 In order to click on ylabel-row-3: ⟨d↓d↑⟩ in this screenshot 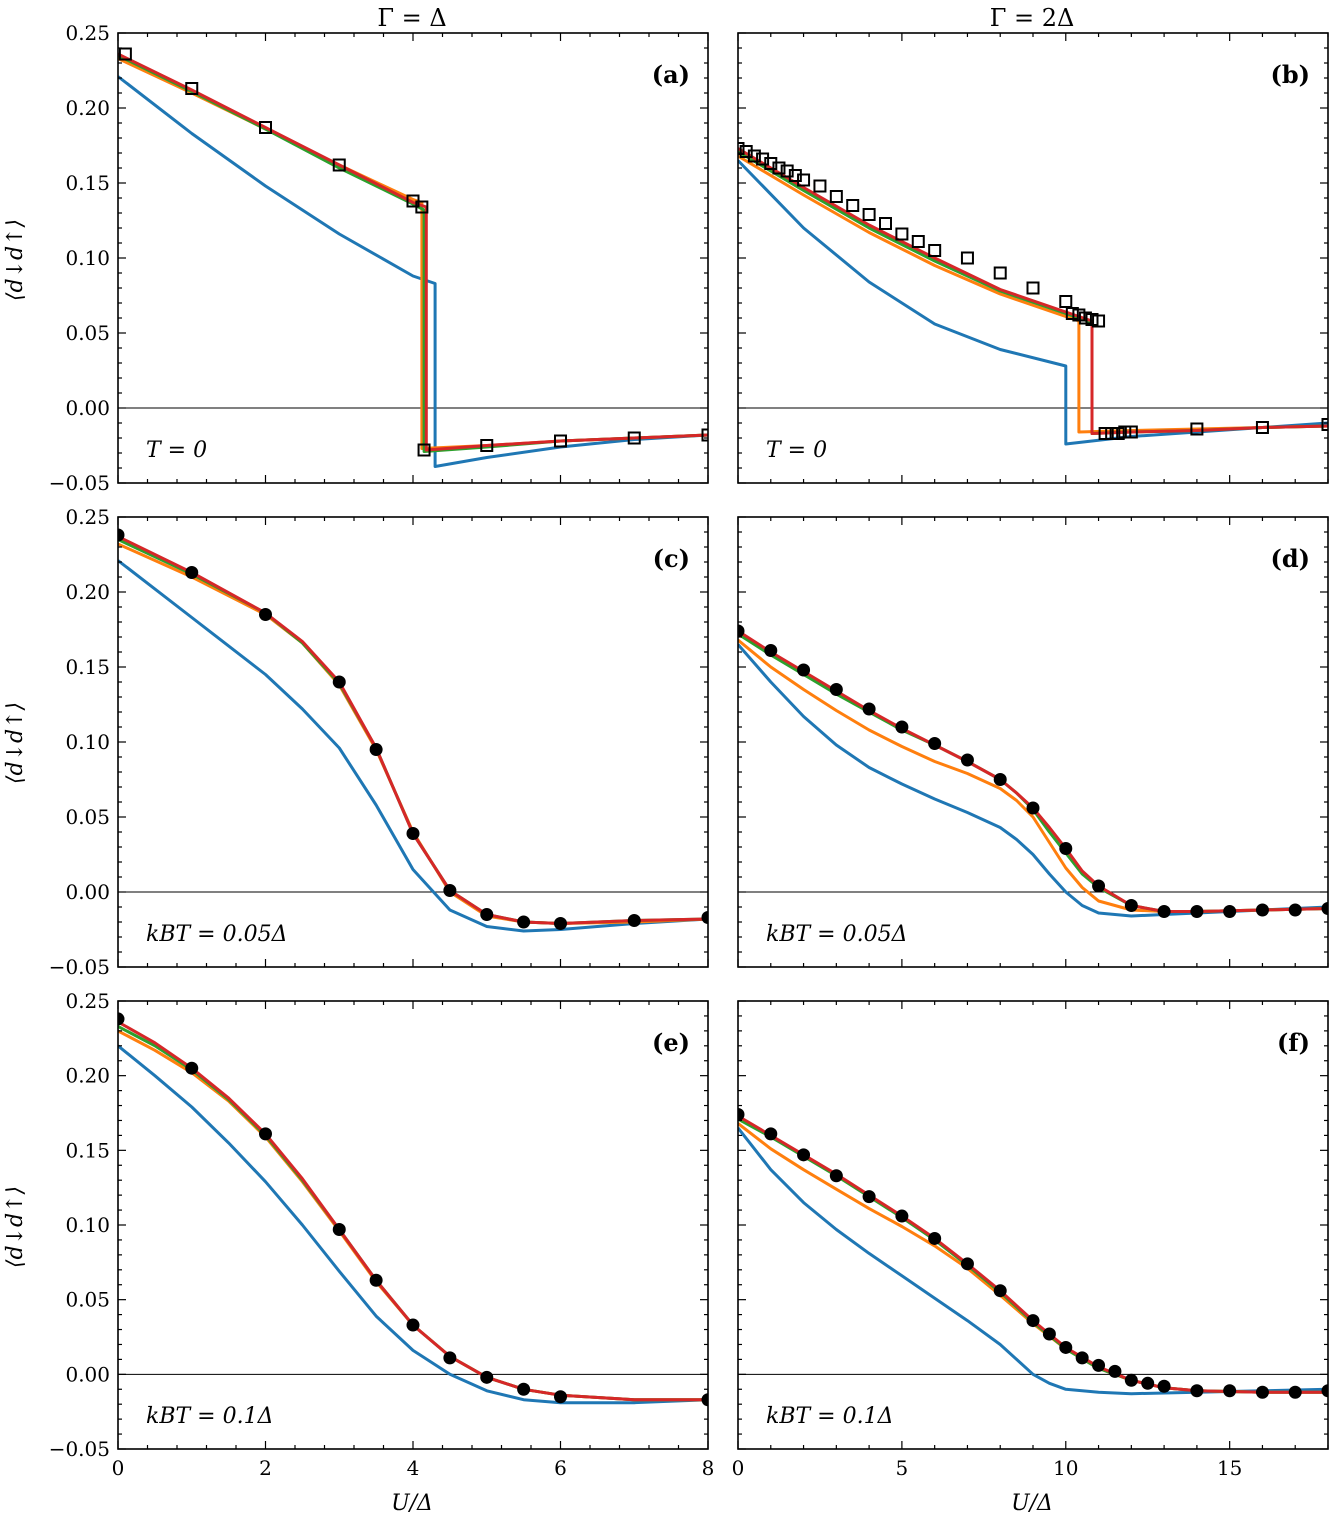, I will do `click(15, 1227)`.